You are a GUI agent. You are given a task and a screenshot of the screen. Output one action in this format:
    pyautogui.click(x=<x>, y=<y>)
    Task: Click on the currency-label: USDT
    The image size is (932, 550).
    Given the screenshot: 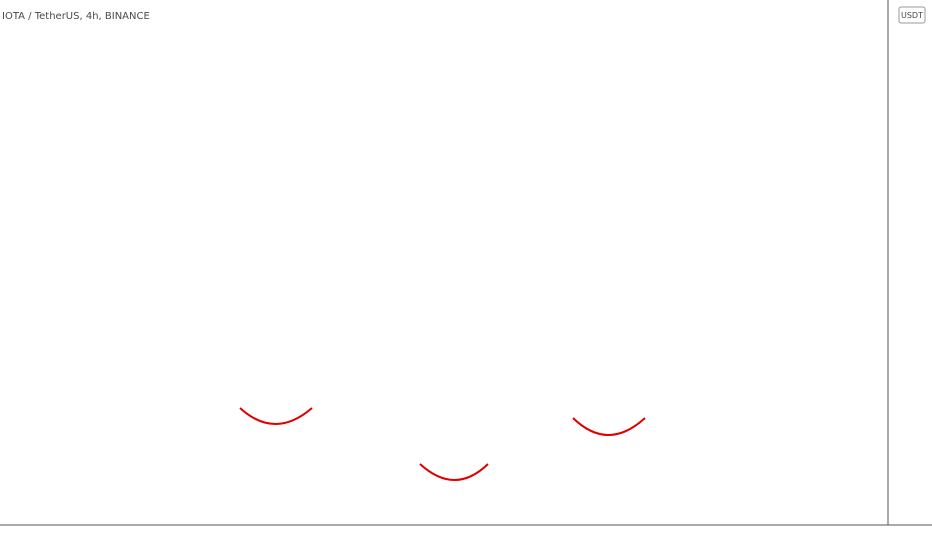 What is the action you would take?
    pyautogui.click(x=912, y=15)
    